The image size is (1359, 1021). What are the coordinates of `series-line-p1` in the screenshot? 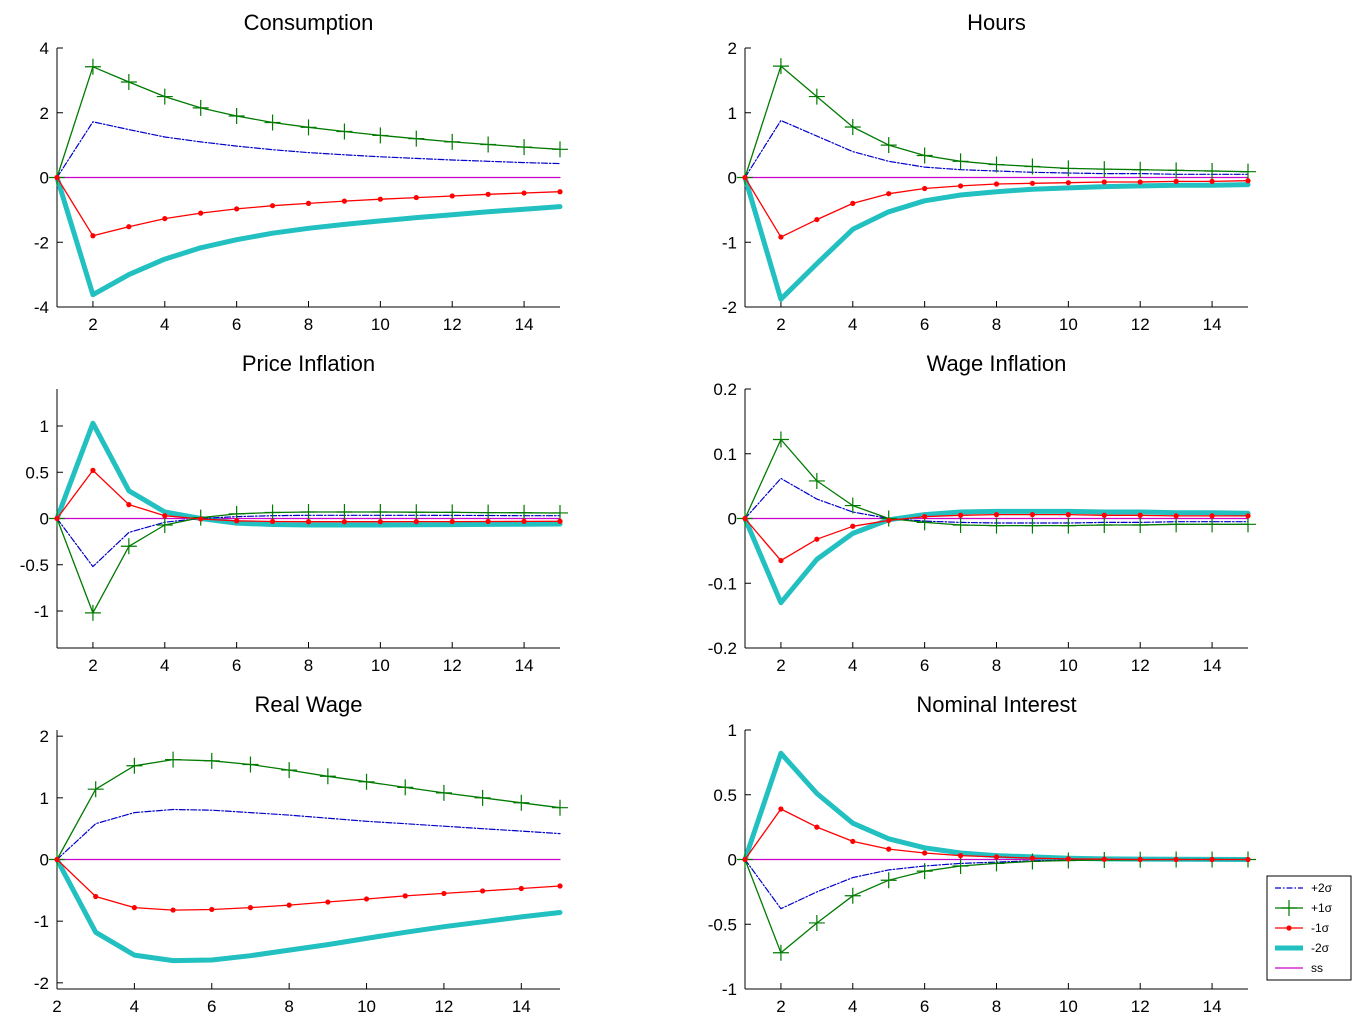 It's located at (308, 809).